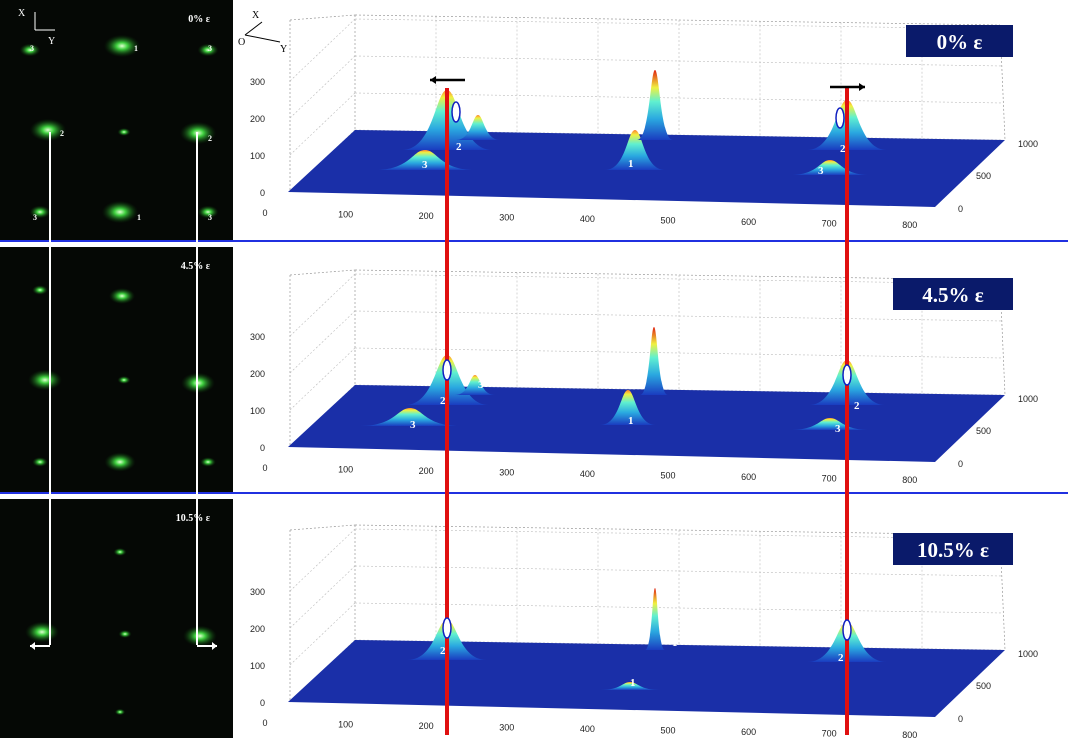  What do you see at coordinates (426, 216) in the screenshot?
I see `x-tick-label: 200` at bounding box center [426, 216].